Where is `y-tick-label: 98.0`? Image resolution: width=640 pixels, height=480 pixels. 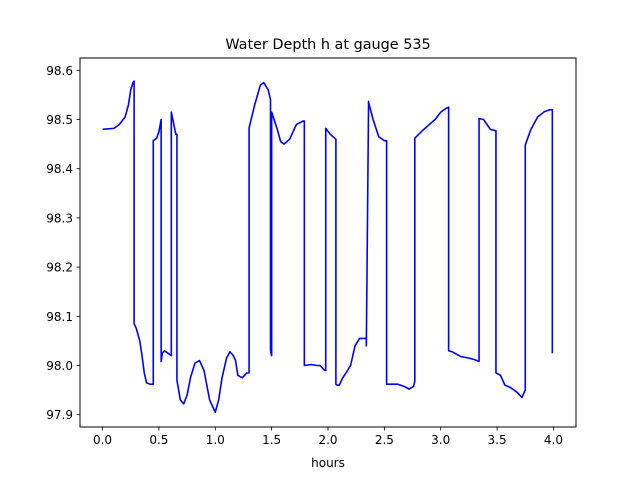 y-tick-label: 98.0 is located at coordinates (59, 366).